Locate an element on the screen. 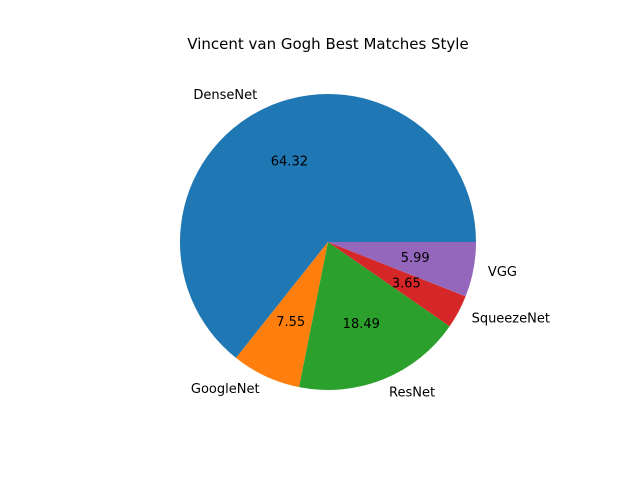 The image size is (640, 480). pie-slice-resnet is located at coordinates (374, 316).